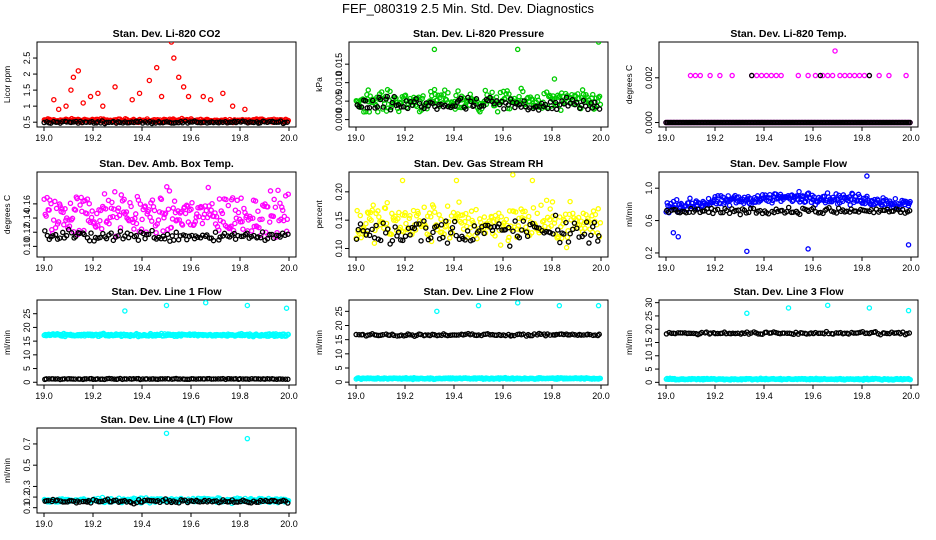 The image size is (936, 540). Describe the element at coordinates (503, 138) in the screenshot. I see `x-tick-label: 19.6` at that location.